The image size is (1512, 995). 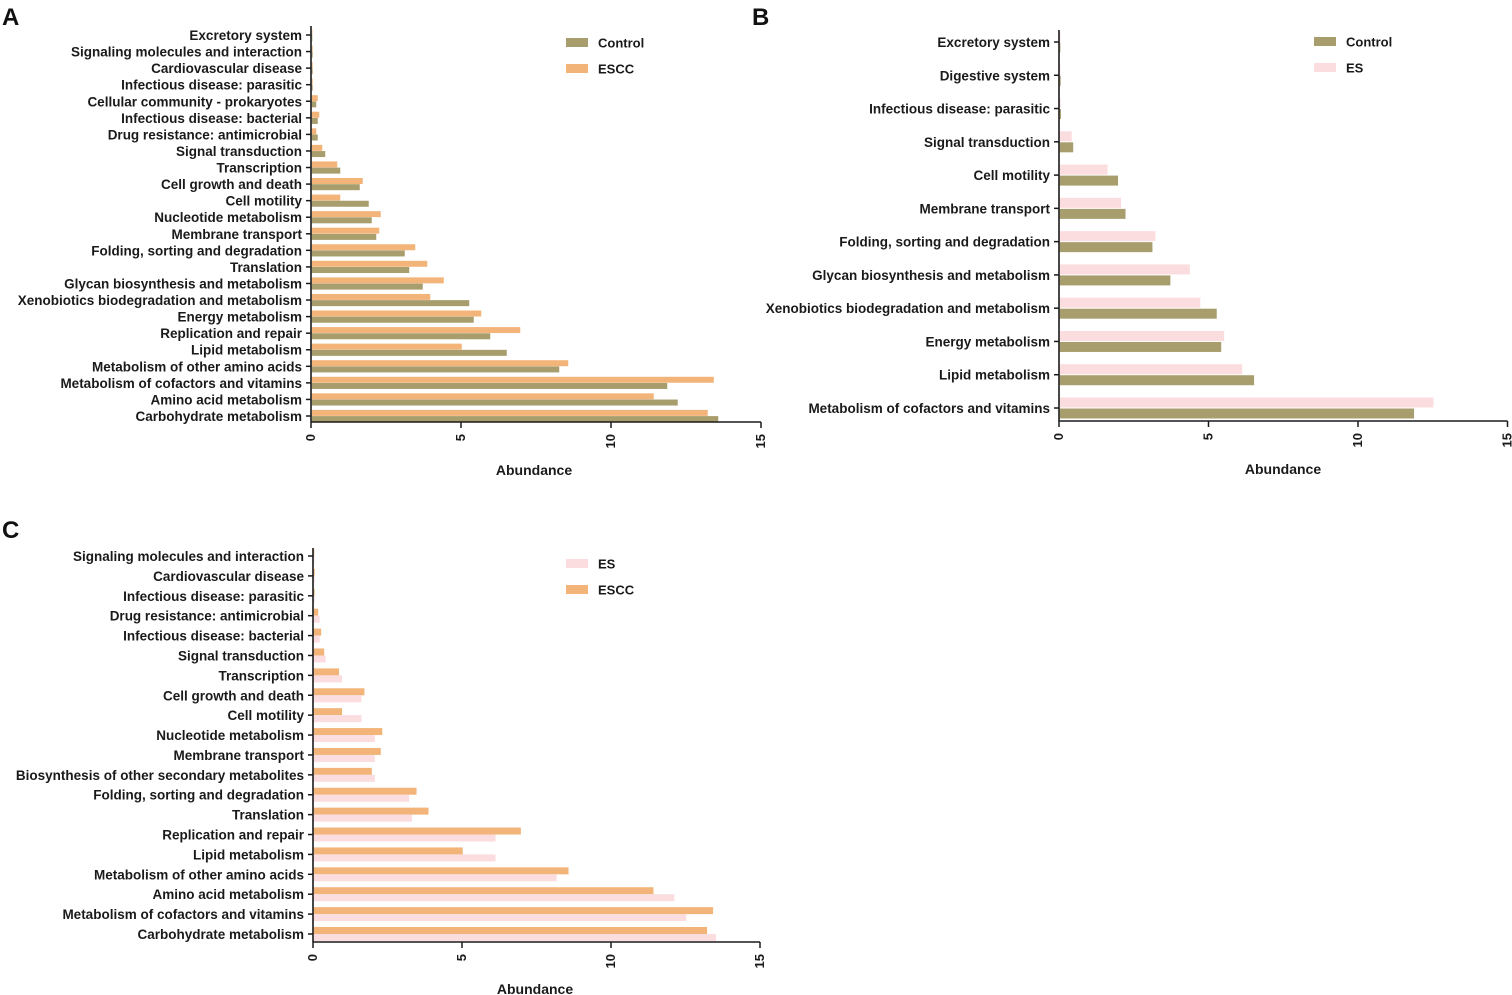 What do you see at coordinates (386, 346) in the screenshot?
I see `panel-a-bar-escc-lipid-metabolism` at bounding box center [386, 346].